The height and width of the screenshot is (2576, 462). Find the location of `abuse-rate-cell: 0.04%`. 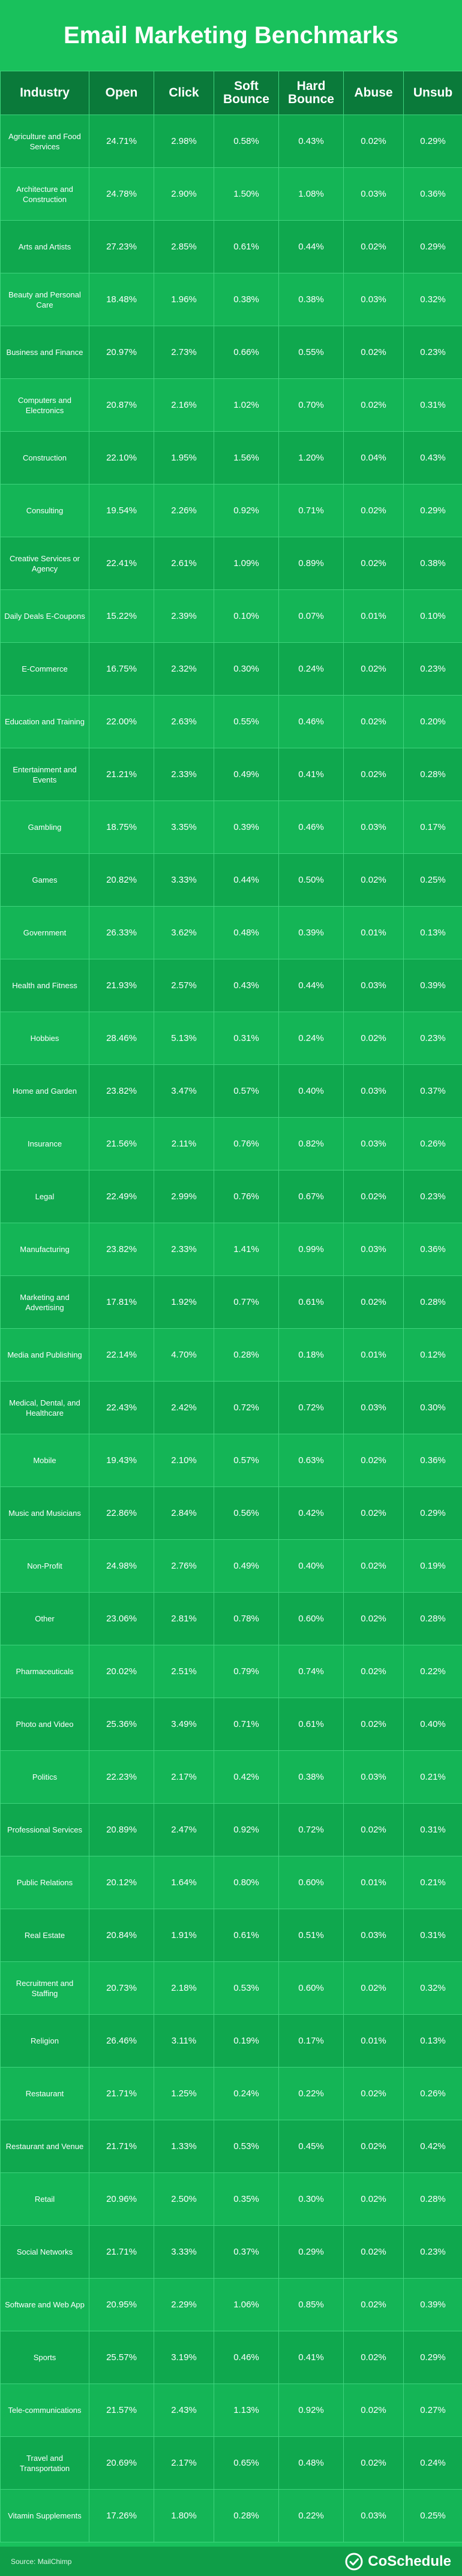

abuse-rate-cell: 0.04% is located at coordinates (373, 457).